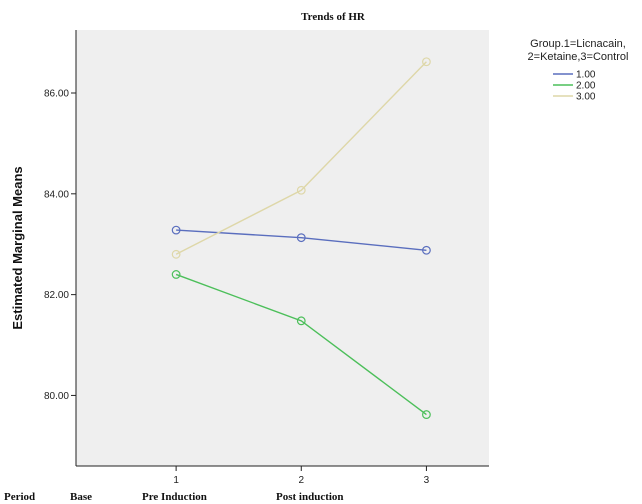 The width and height of the screenshot is (642, 504). I want to click on legend-label-3.00: 3.00, so click(586, 97).